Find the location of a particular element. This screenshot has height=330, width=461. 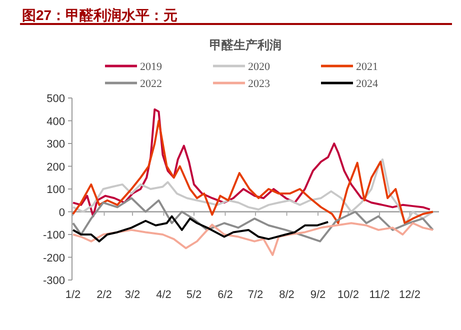

legend-label: 2021 is located at coordinates (367, 67).